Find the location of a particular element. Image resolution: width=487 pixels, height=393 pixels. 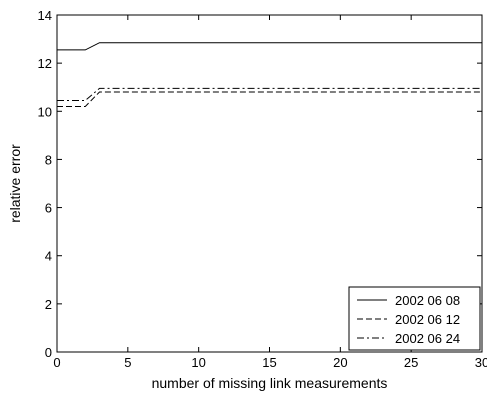

legend: 2002 06 08 2002 06 12 2002 06 24 is located at coordinates (414, 318).